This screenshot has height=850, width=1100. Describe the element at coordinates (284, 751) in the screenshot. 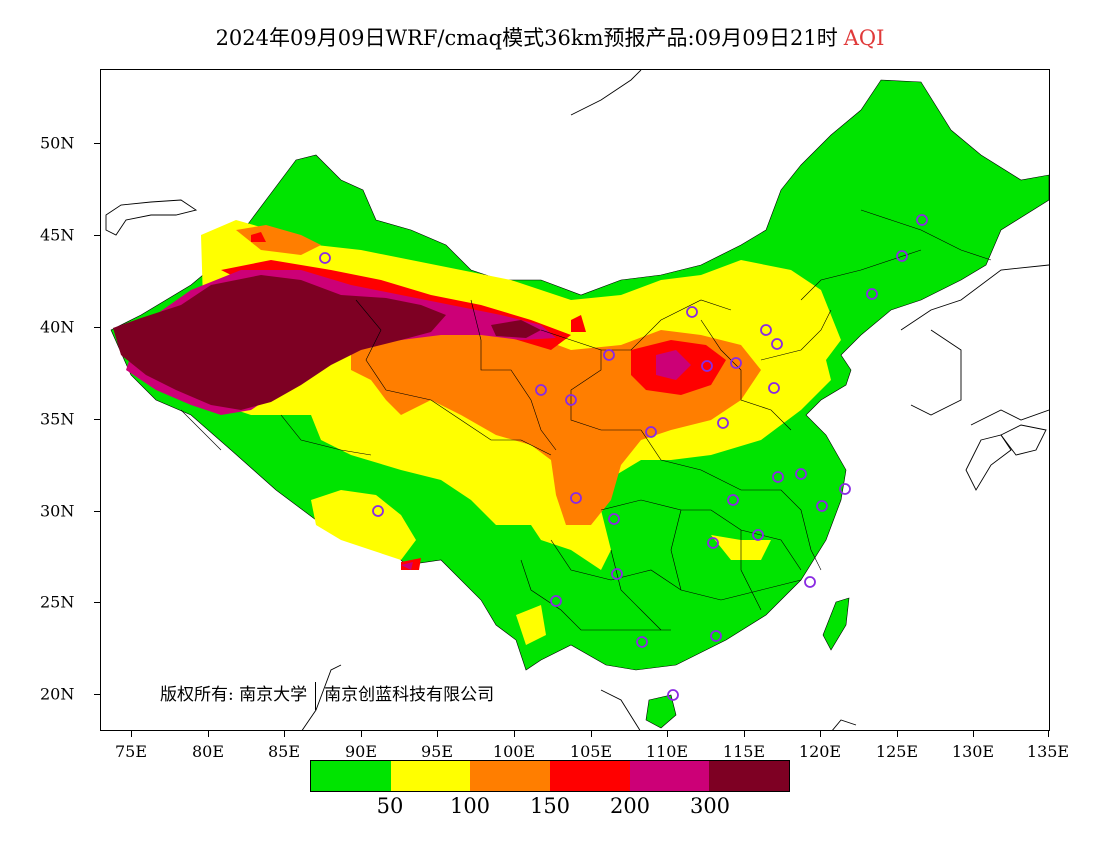

I see `x-tick-label: 85E` at that location.